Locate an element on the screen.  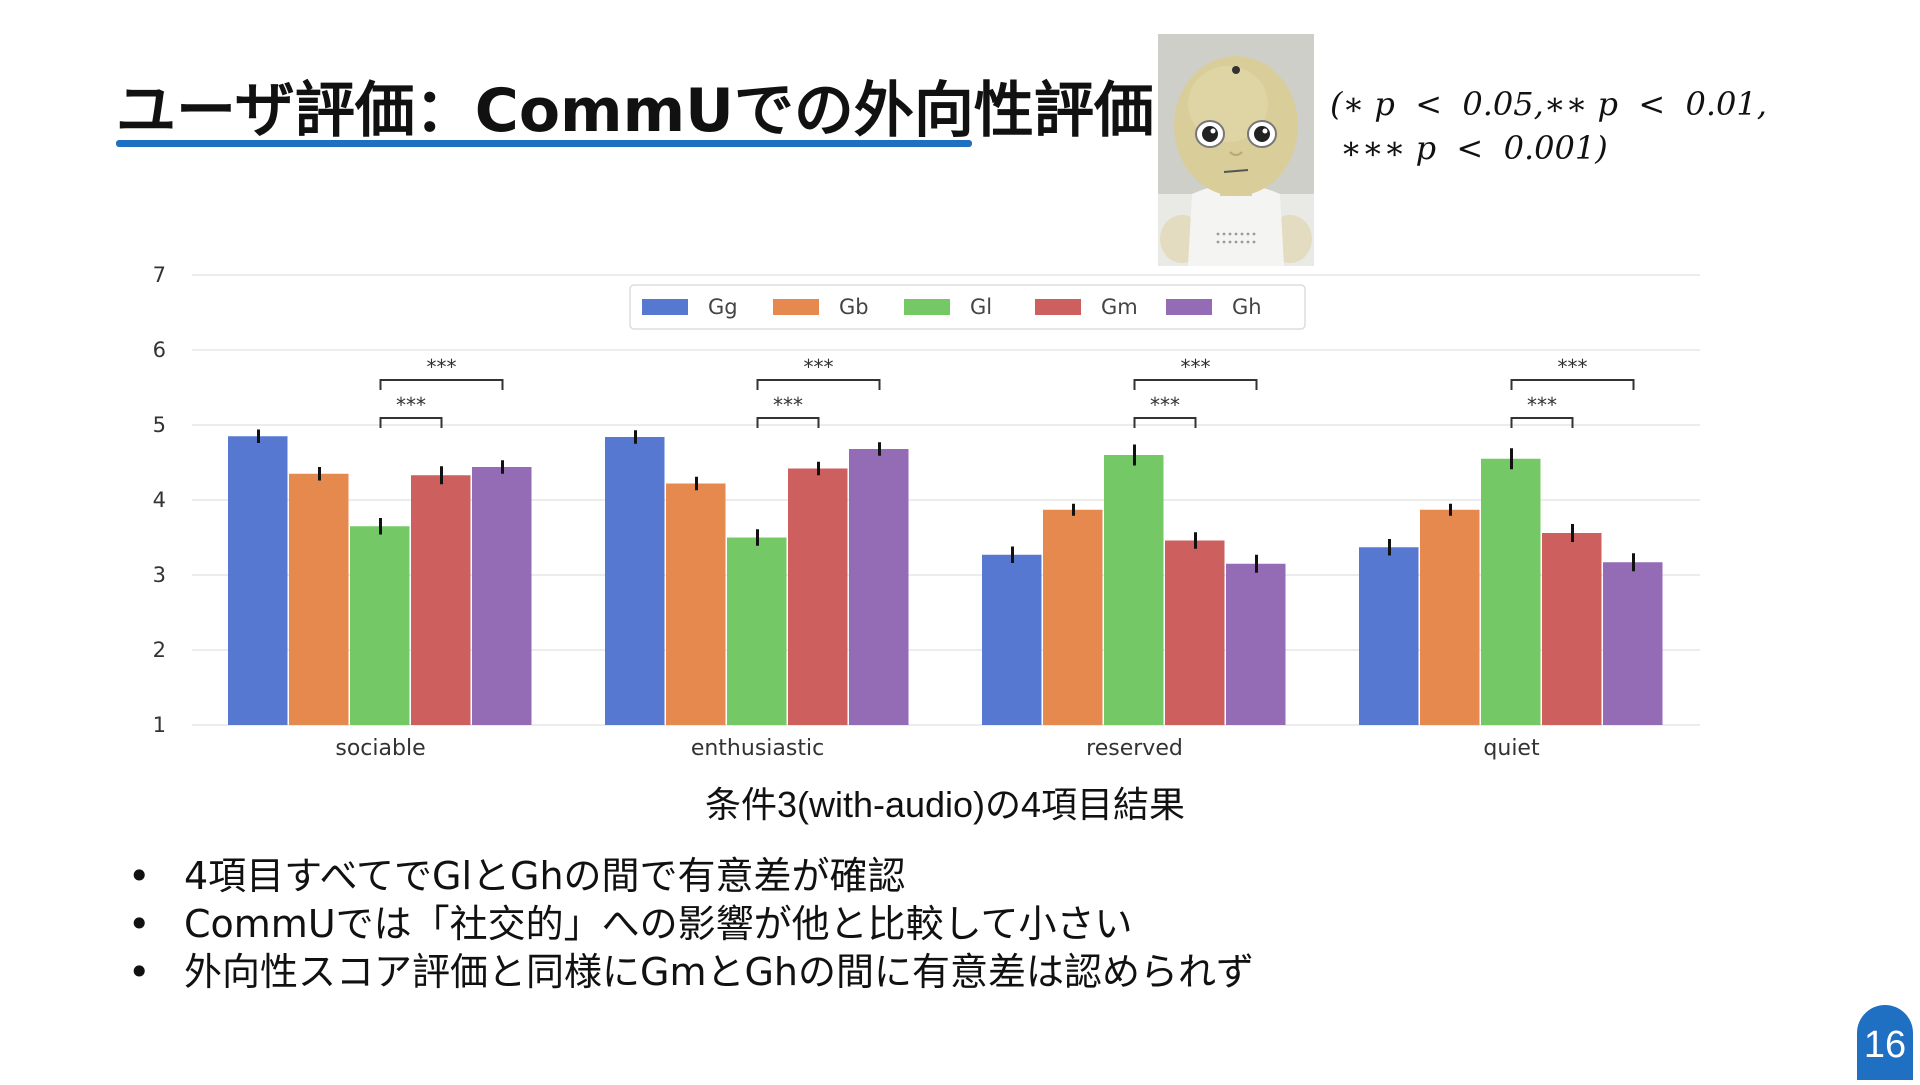
significance-note: (∗ p < 0.05,∗∗ p < 0.01, ∗∗∗ p < 0.001) is located at coordinates (1548, 126).